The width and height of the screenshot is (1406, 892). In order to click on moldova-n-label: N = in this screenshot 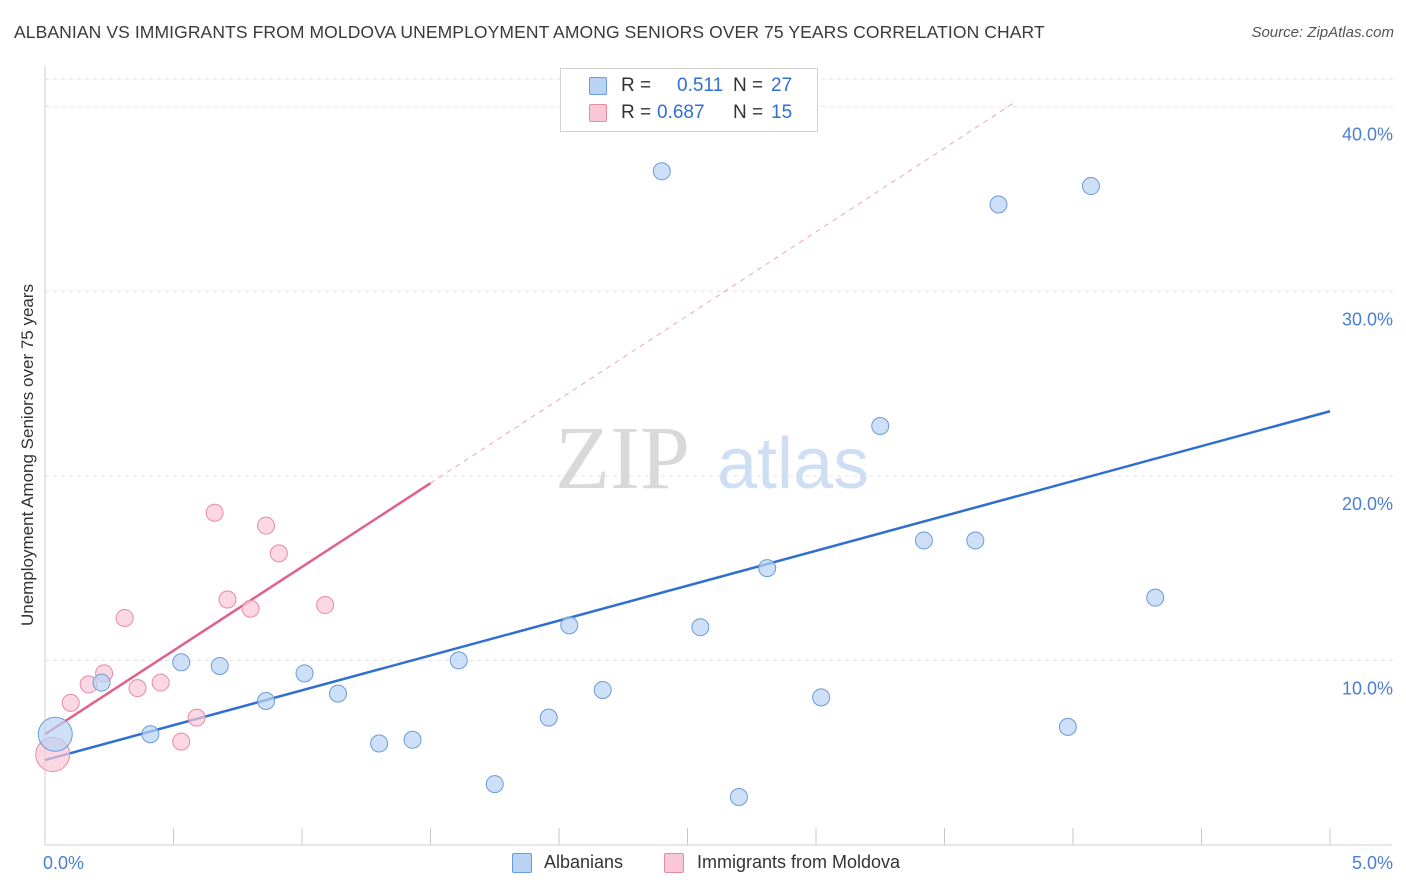, I will do `click(748, 112)`.